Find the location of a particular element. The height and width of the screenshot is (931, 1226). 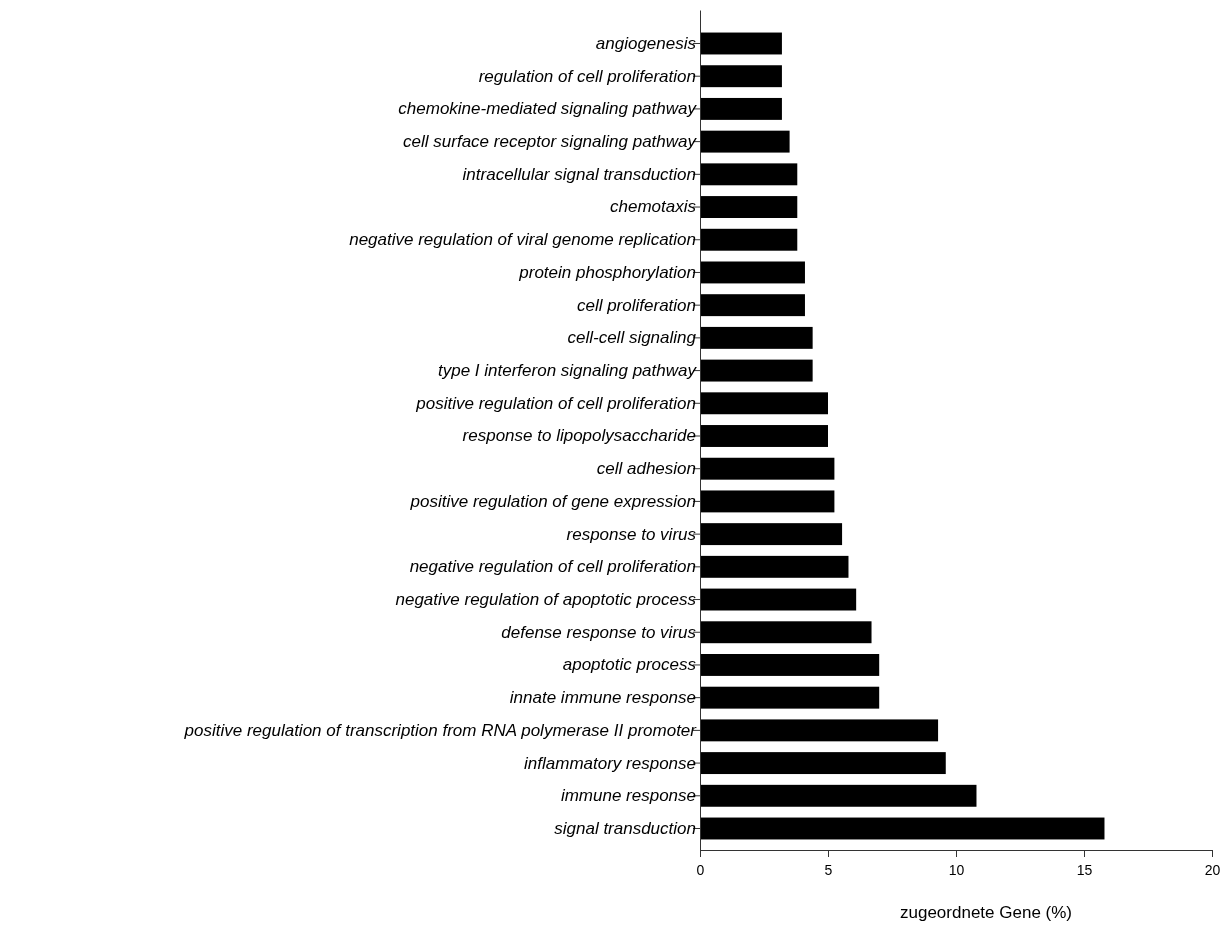

y-tick-label: apoptotic process is located at coordinates (629, 665).